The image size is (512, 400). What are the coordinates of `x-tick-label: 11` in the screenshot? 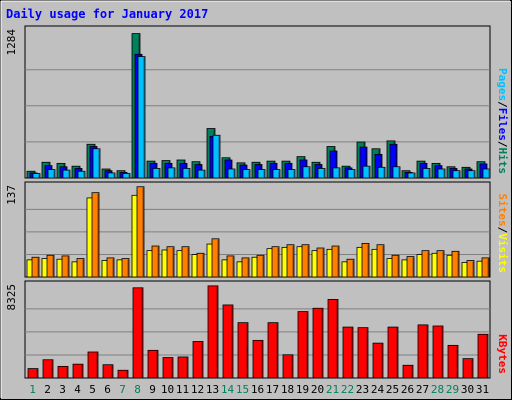 It's located at (182, 389).